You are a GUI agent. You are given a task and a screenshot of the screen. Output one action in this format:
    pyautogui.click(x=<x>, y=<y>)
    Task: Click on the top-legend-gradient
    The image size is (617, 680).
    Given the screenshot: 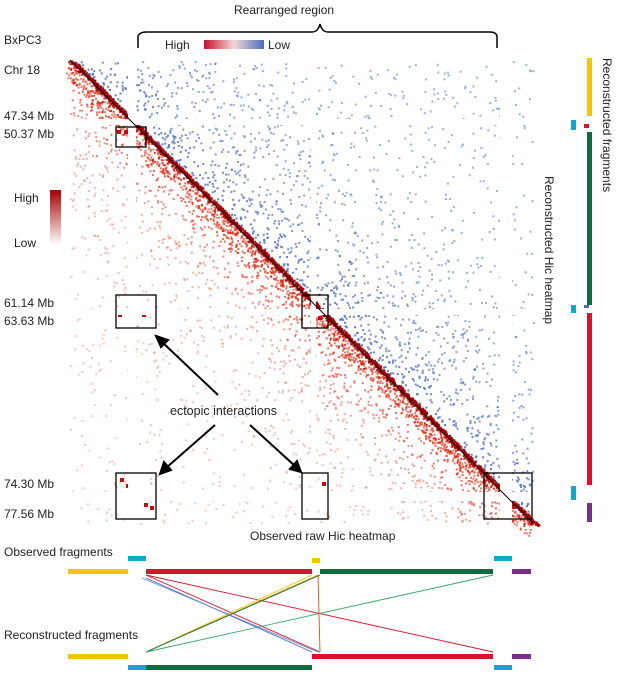 What is the action you would take?
    pyautogui.click(x=234, y=44)
    